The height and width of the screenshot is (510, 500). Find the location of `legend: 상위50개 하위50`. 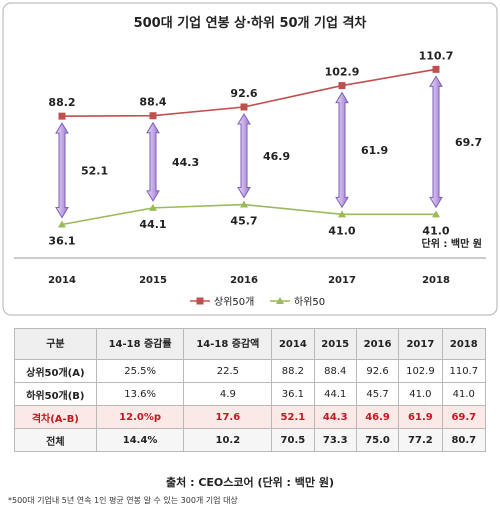

legend: 상위50개 하위50 is located at coordinates (257, 301).